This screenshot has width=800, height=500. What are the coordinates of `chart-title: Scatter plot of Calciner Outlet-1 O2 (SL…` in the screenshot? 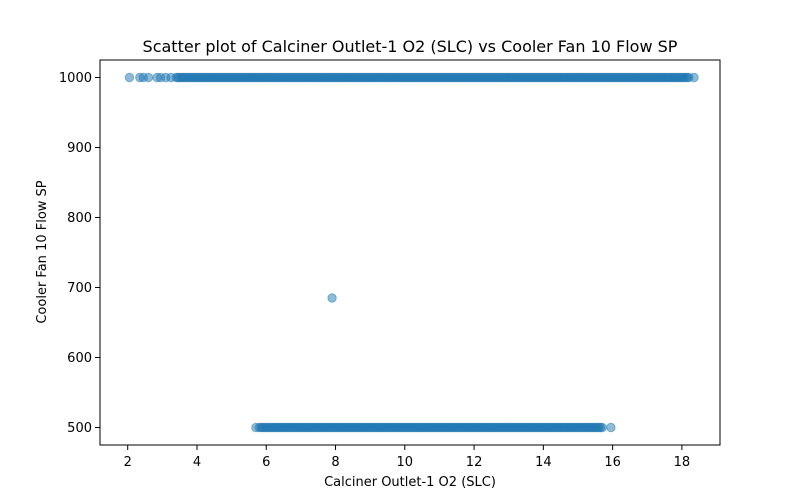 It's located at (410, 46).